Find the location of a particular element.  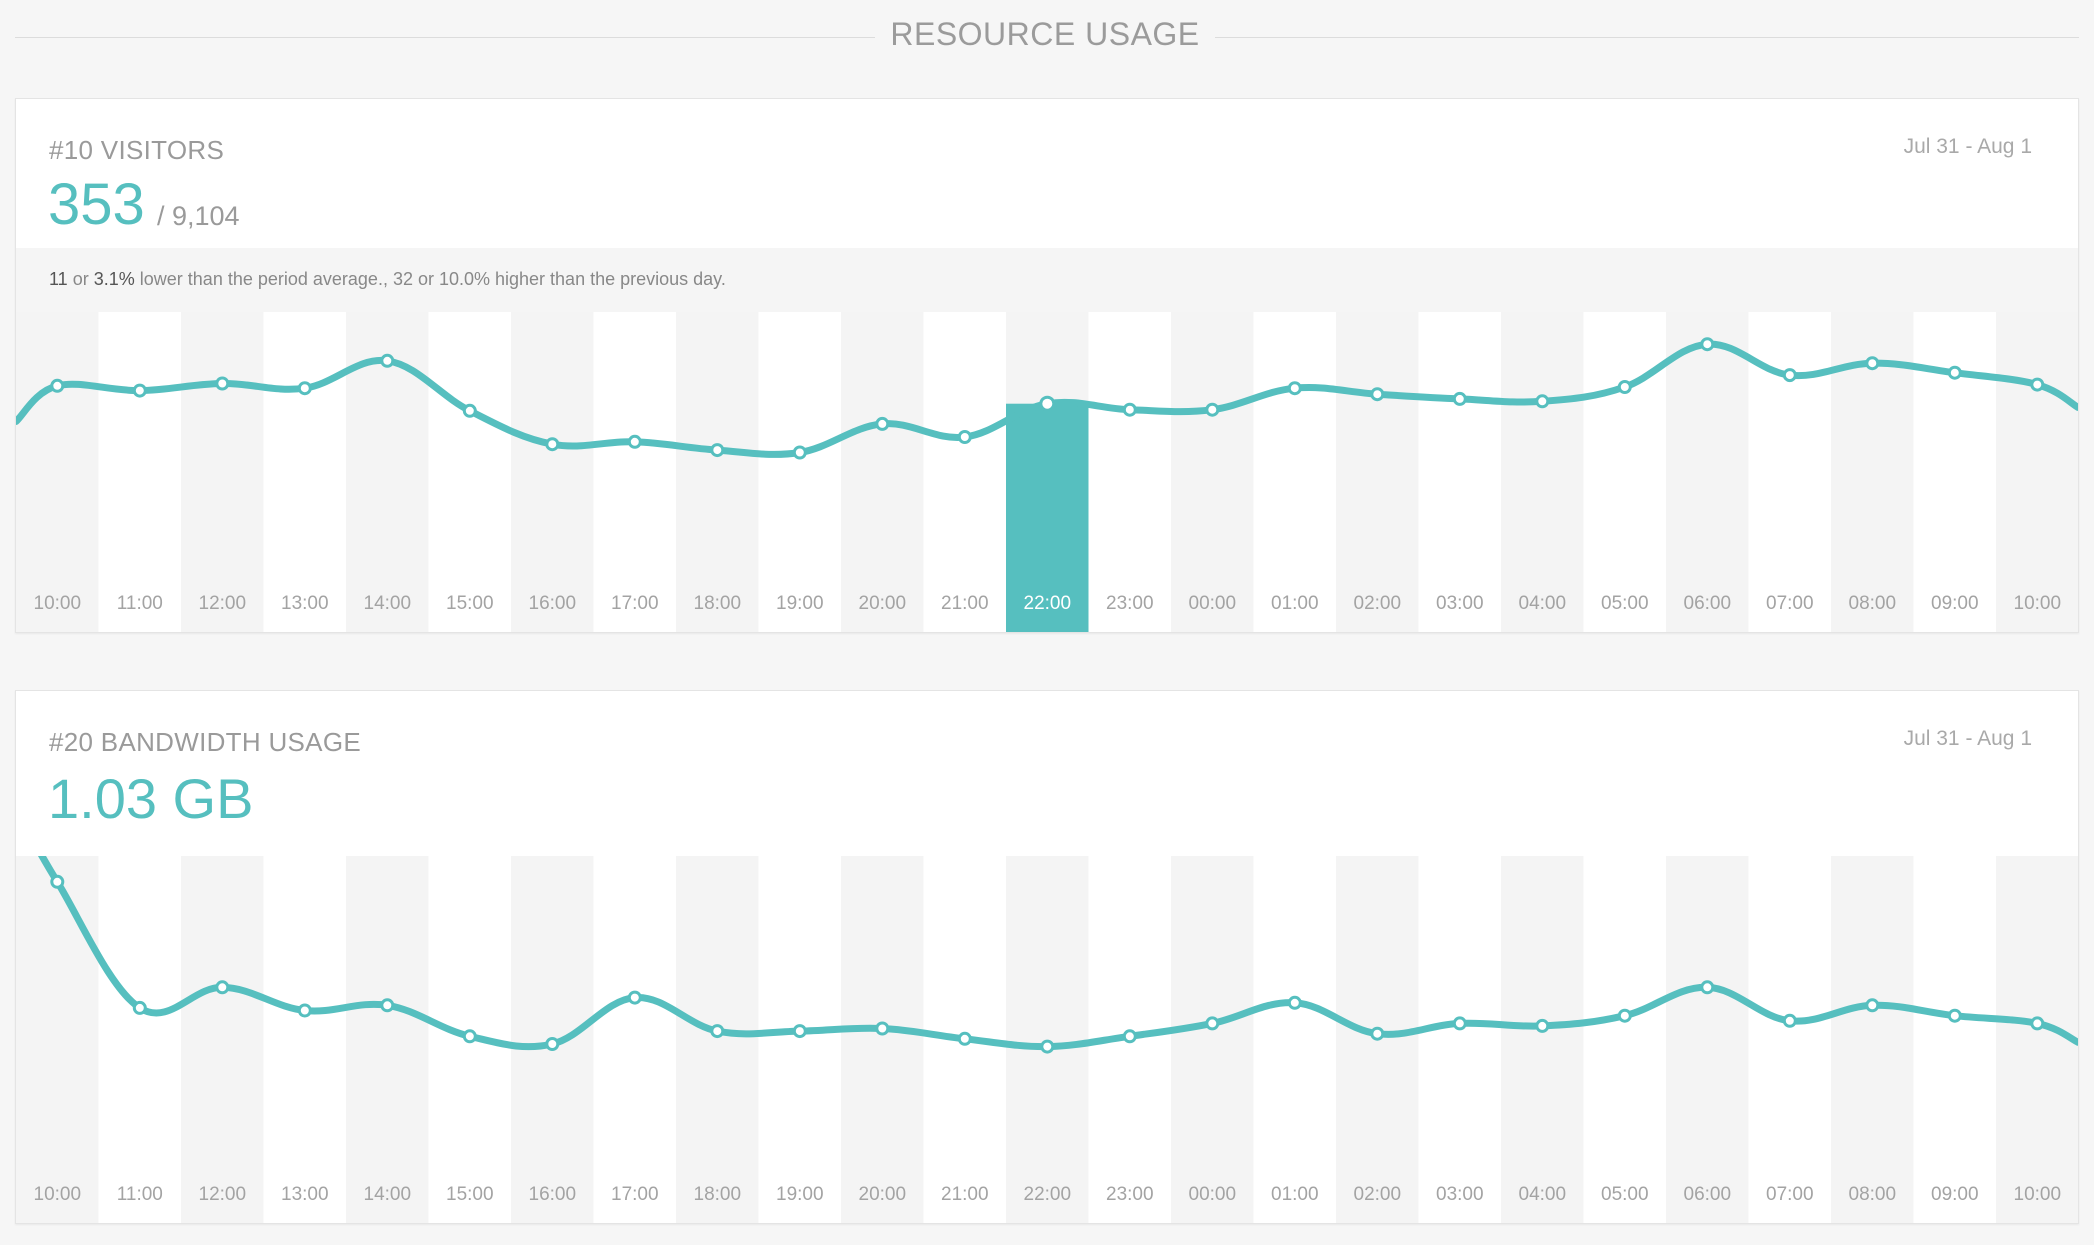

x-tick-label: 03:00 is located at coordinates (1460, 1194).